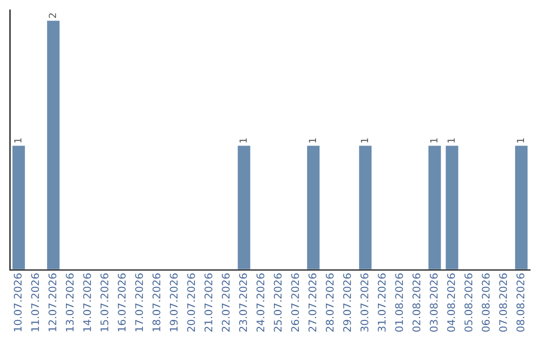 This screenshot has width=540, height=340. Describe the element at coordinates (416, 302) in the screenshot. I see `x-tick-label: 02.08.2026` at that location.